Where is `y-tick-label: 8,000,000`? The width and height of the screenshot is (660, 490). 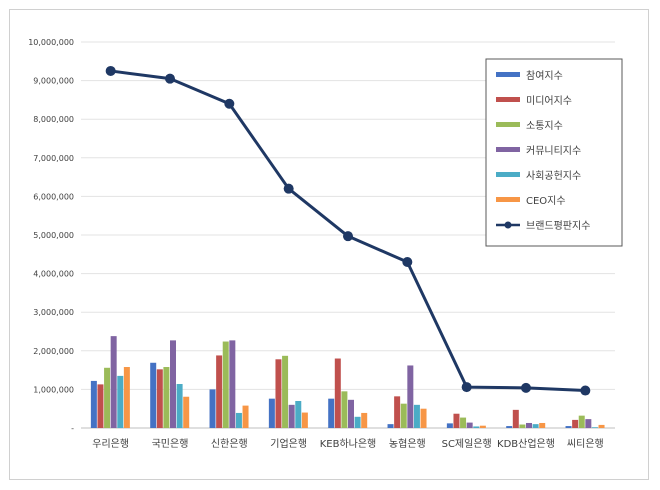
y-tick-label: 8,000,000 is located at coordinates (53, 119).